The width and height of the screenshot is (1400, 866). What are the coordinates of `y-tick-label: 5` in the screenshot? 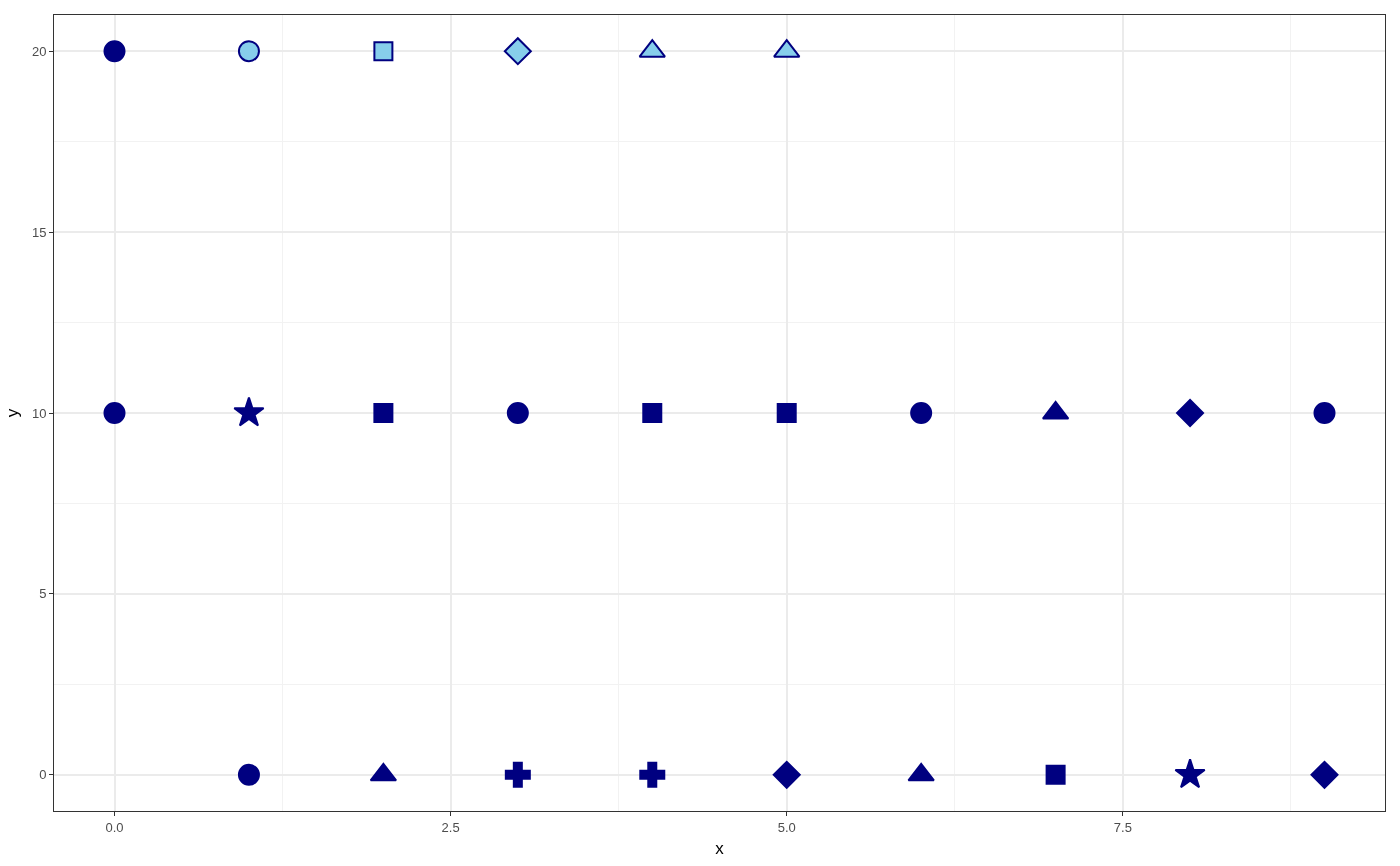 It's located at (43, 594).